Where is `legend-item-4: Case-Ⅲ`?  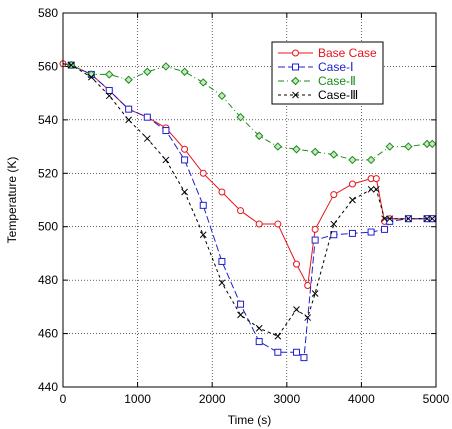
legend-item-4: Case-Ⅲ is located at coordinates (318, 95).